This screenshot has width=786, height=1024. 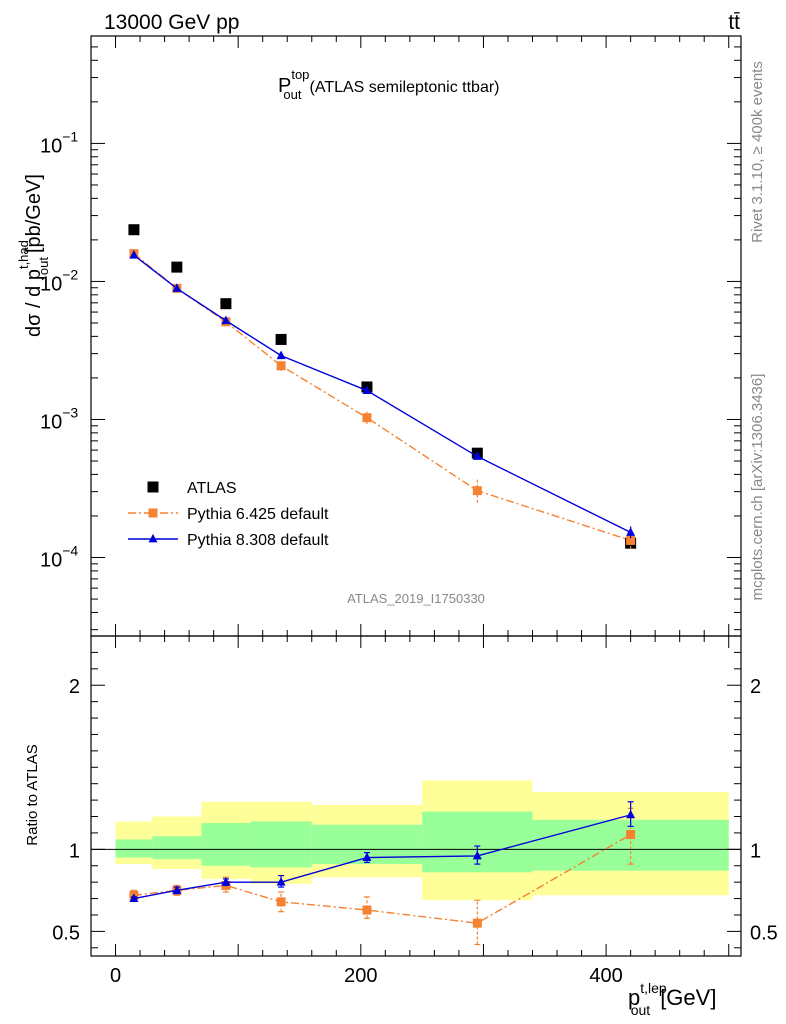 What do you see at coordinates (258, 540) in the screenshot?
I see `legend-label-pythia-8-308-default: Pythia 8.308 default` at bounding box center [258, 540].